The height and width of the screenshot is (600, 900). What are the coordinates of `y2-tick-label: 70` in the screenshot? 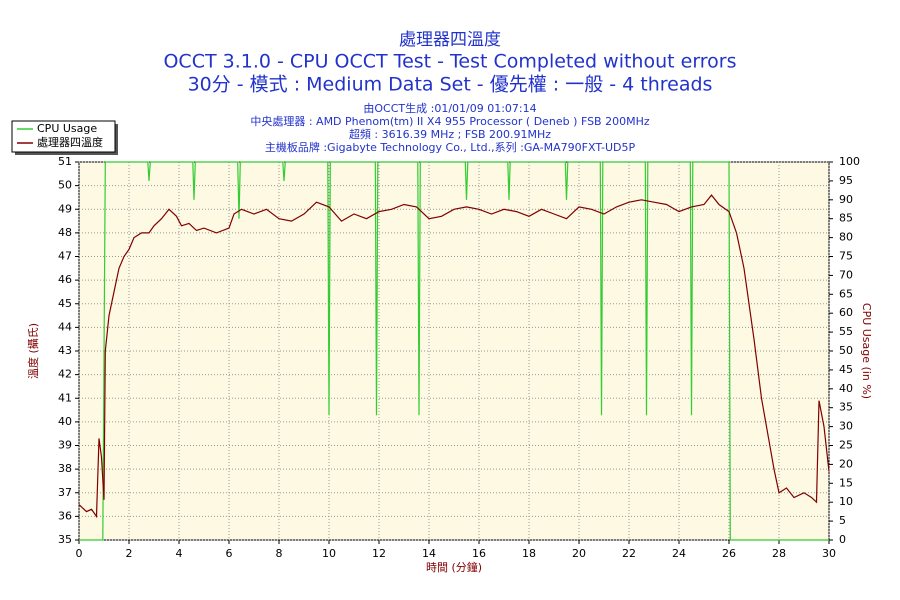 It's located at (846, 274).